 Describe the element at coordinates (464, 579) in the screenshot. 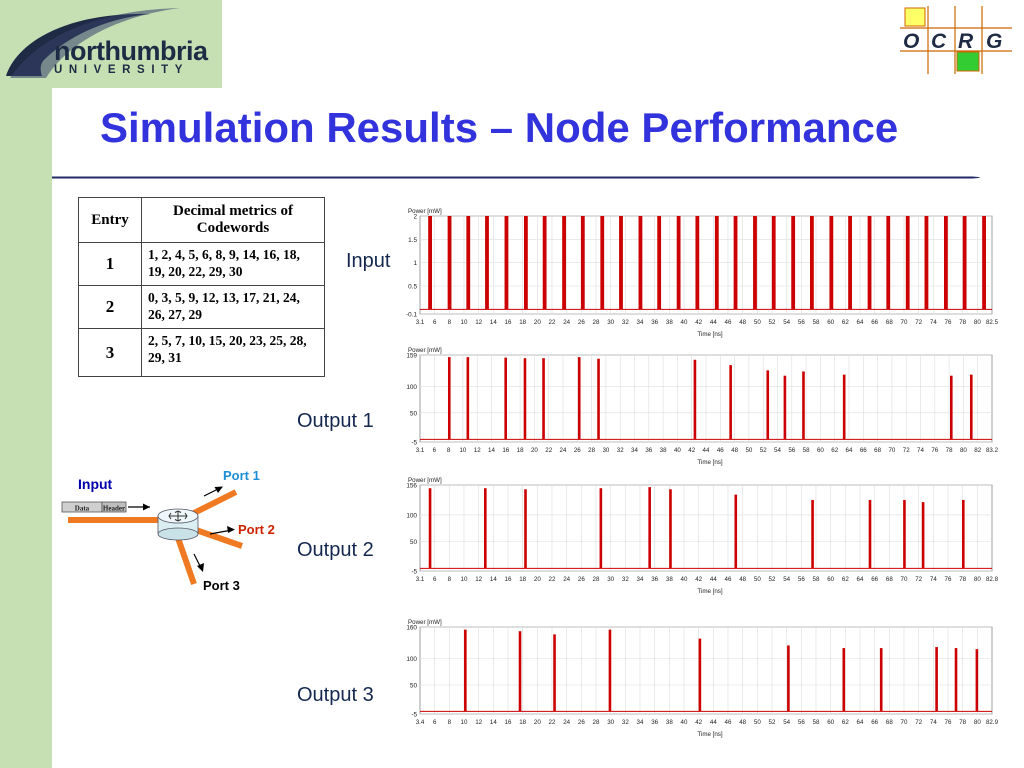

I see `x-tick-label: 10` at that location.